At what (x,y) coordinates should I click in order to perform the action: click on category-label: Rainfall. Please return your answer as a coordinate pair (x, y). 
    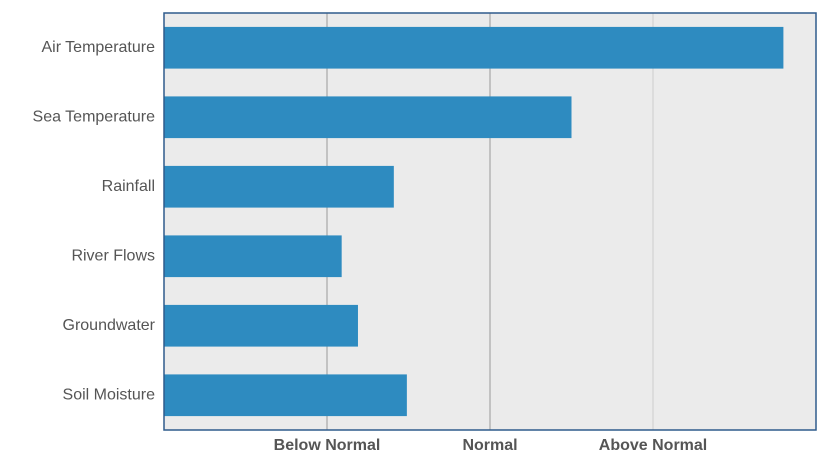
    Looking at the image, I should click on (128, 186).